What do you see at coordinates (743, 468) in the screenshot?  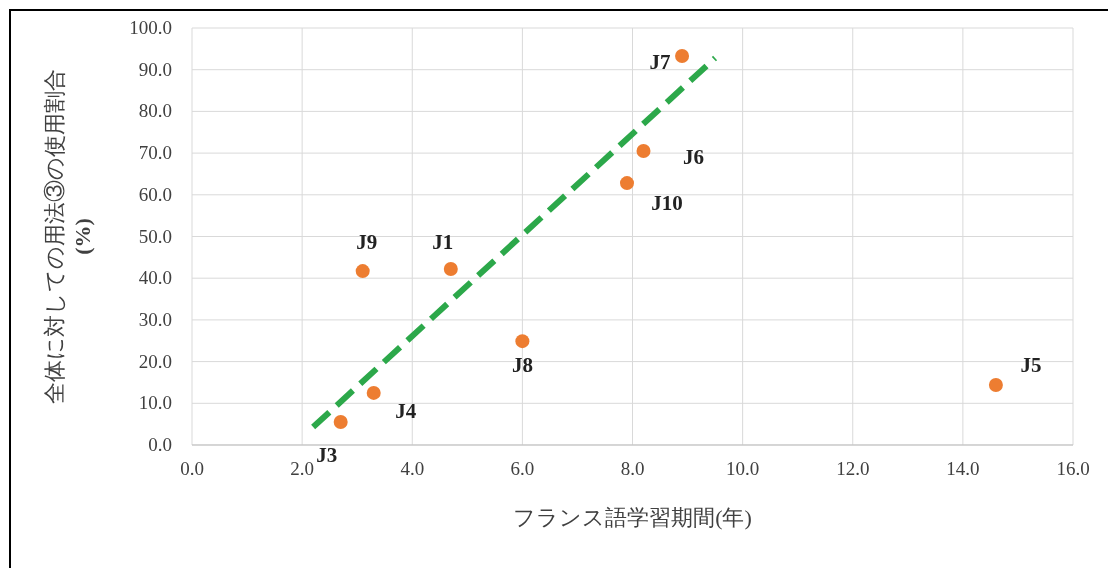 I see `x-tick-label: 10.0` at bounding box center [743, 468].